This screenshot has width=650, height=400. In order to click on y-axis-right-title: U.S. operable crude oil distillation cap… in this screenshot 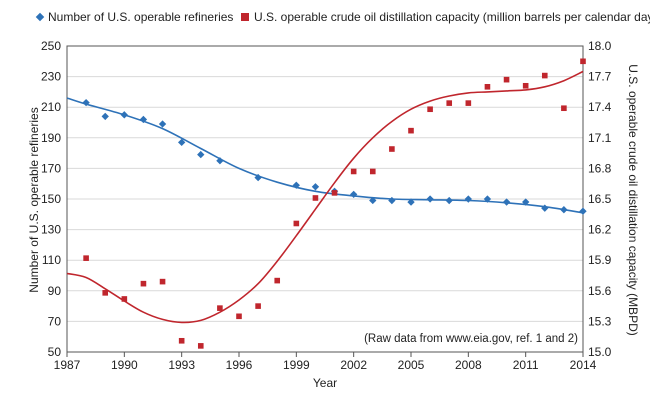, I will do `click(633, 199)`.